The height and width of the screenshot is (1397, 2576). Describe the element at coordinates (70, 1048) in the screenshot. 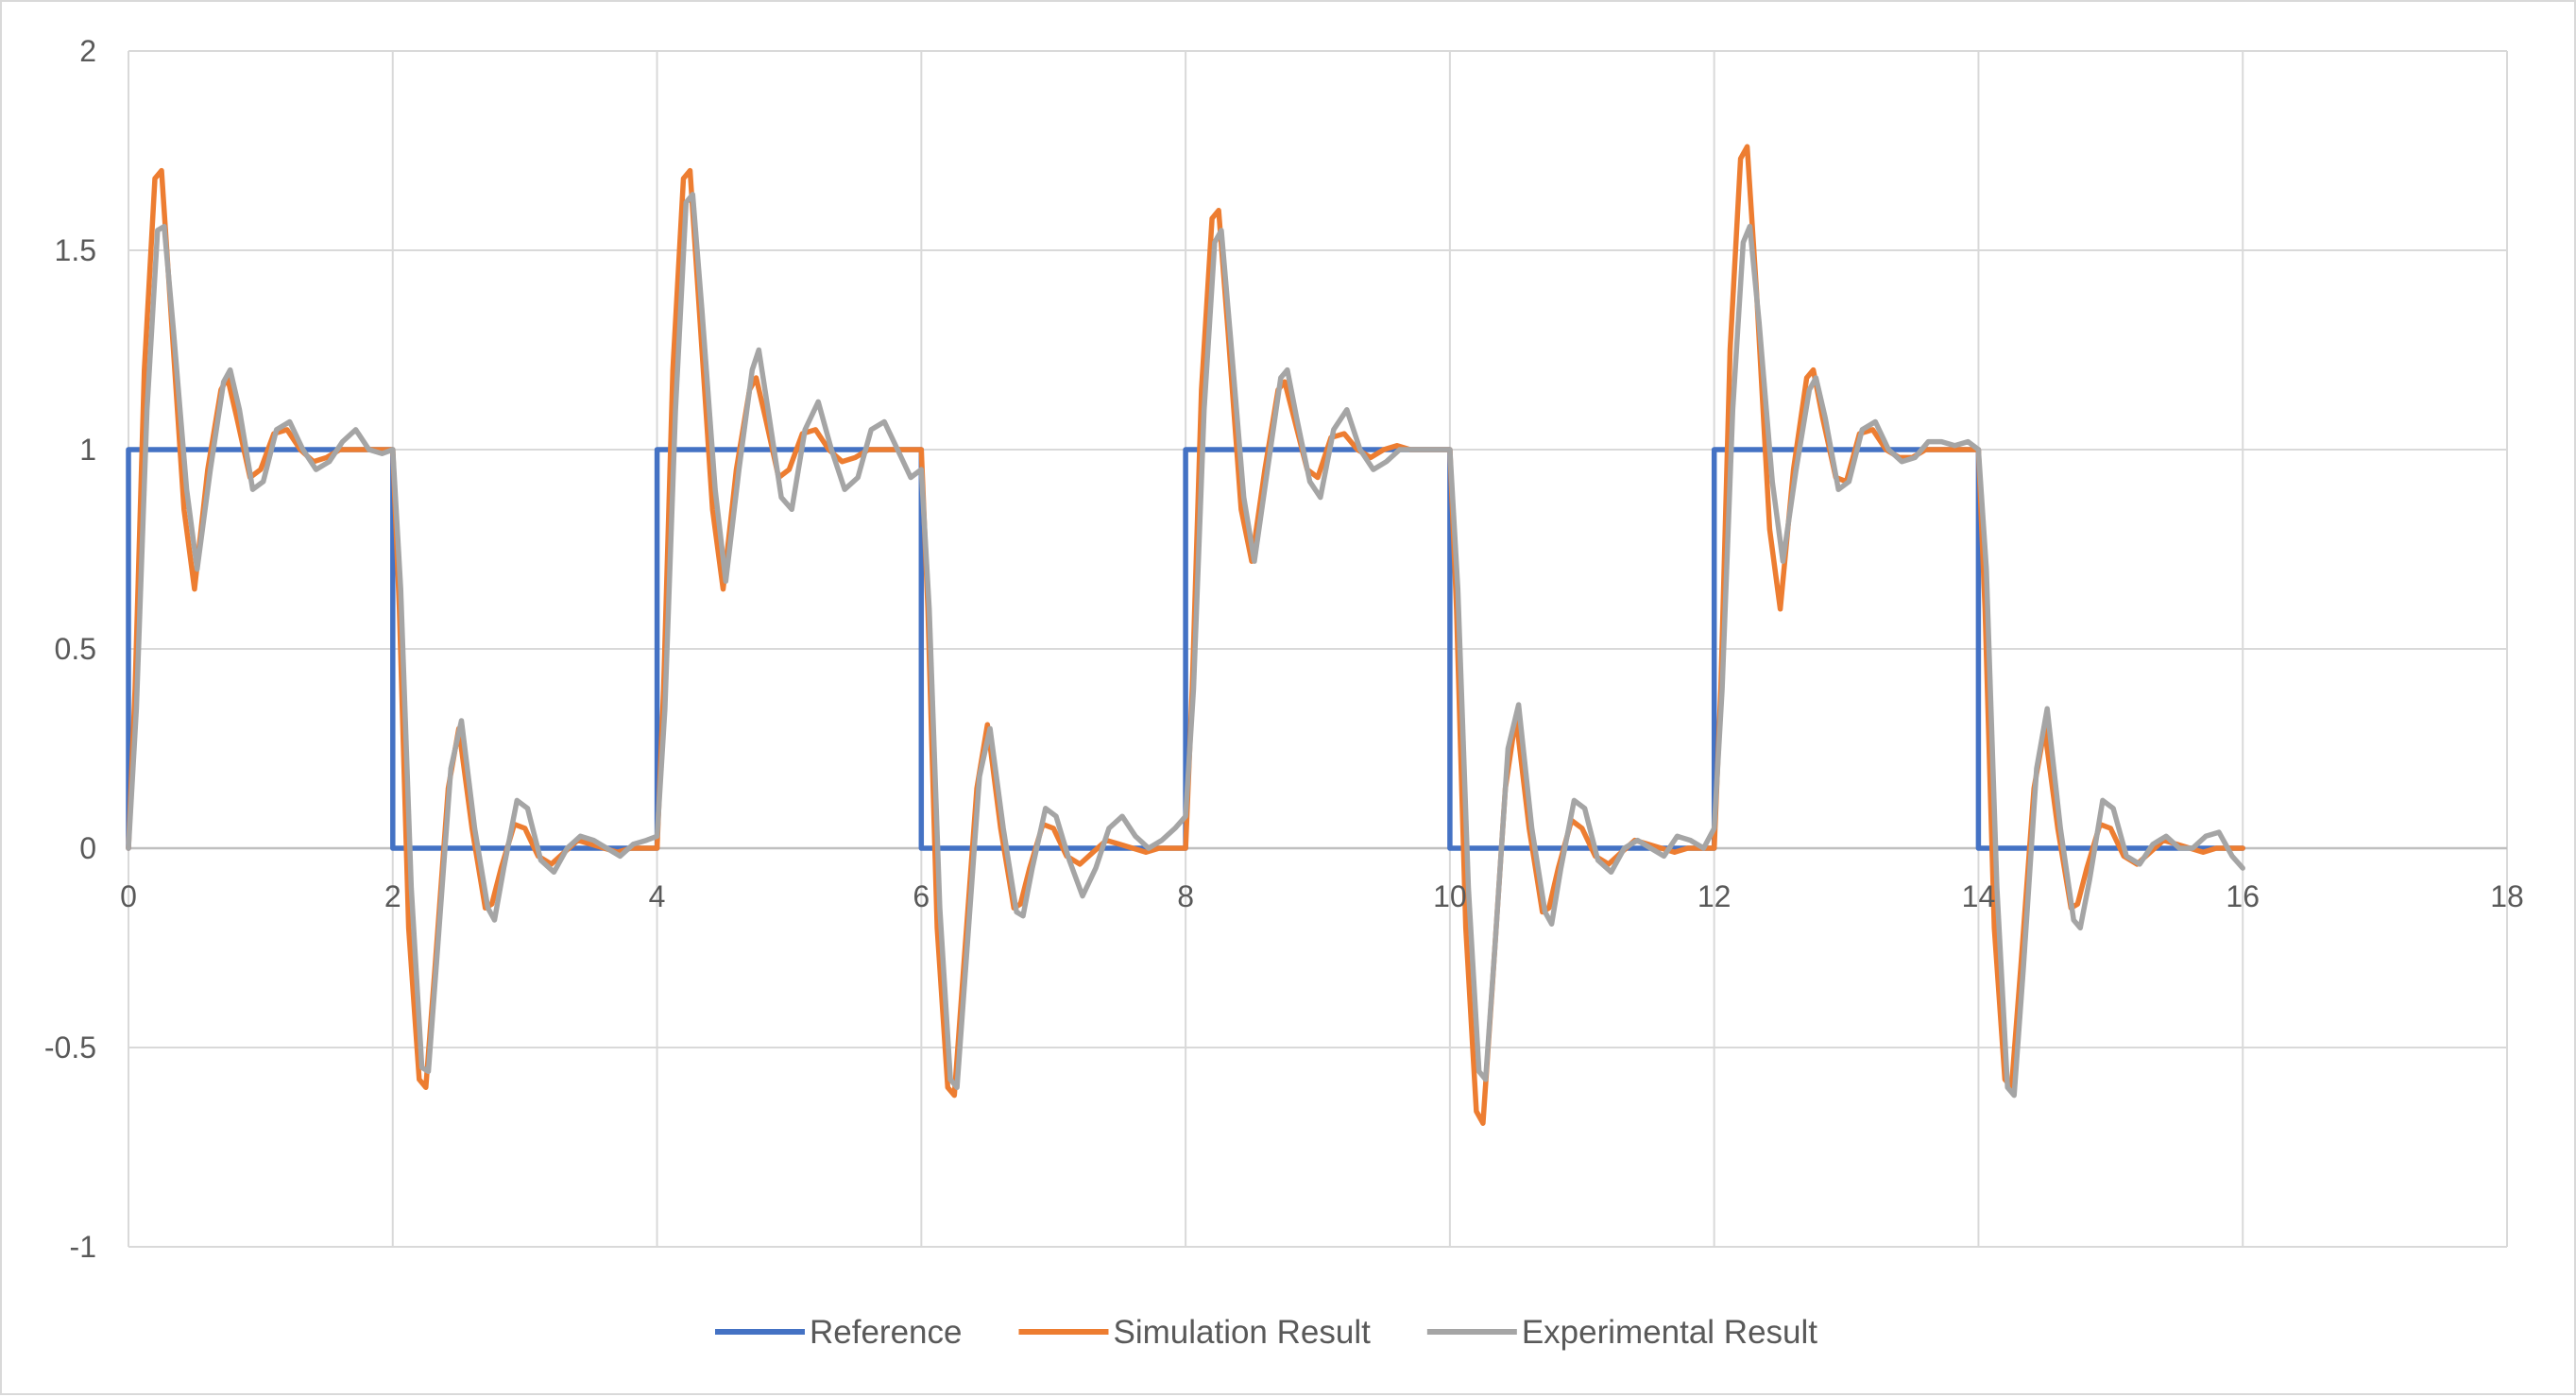

I see `y-tick-label: -0.5` at that location.